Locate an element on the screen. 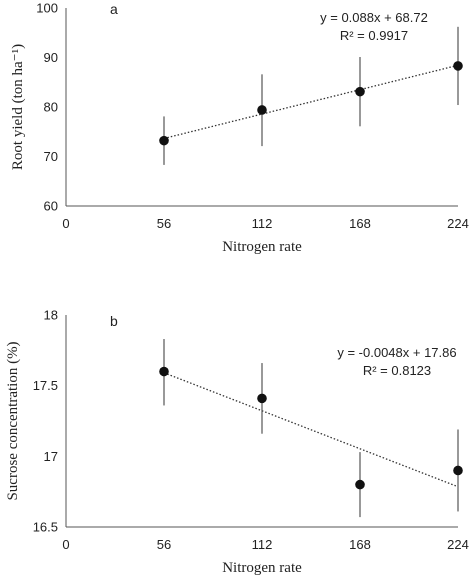 This screenshot has height=576, width=474. y-tick-label: 80 is located at coordinates (51, 107).